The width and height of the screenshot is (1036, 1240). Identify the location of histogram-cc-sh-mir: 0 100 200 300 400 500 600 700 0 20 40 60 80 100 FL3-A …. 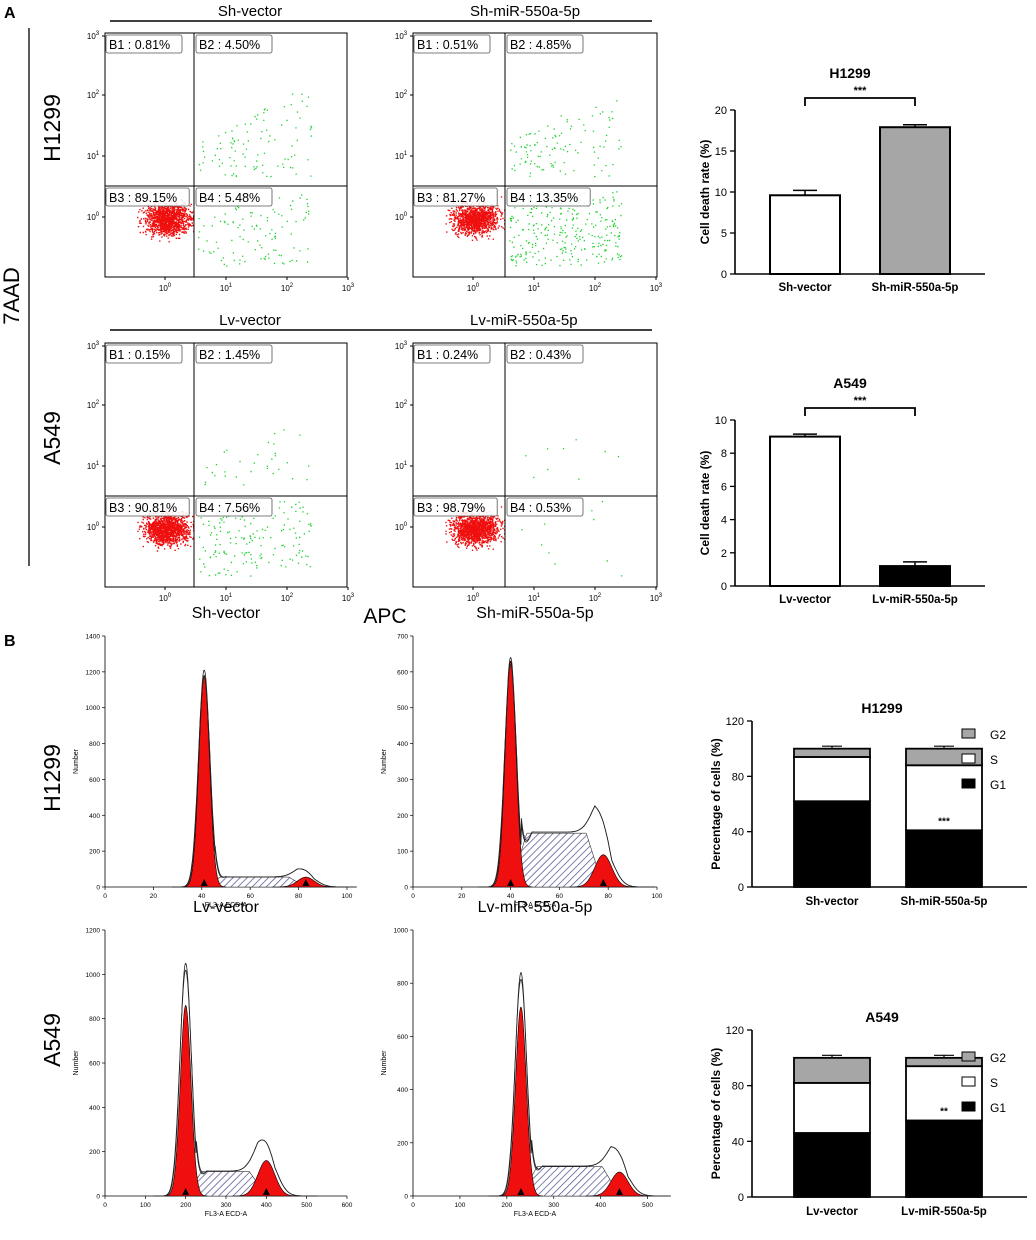
(522, 757).